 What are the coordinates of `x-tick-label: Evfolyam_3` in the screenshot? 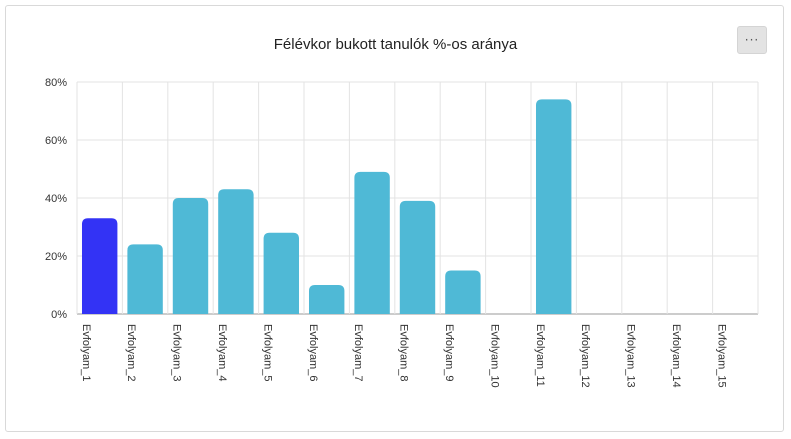 It's located at (177, 352).